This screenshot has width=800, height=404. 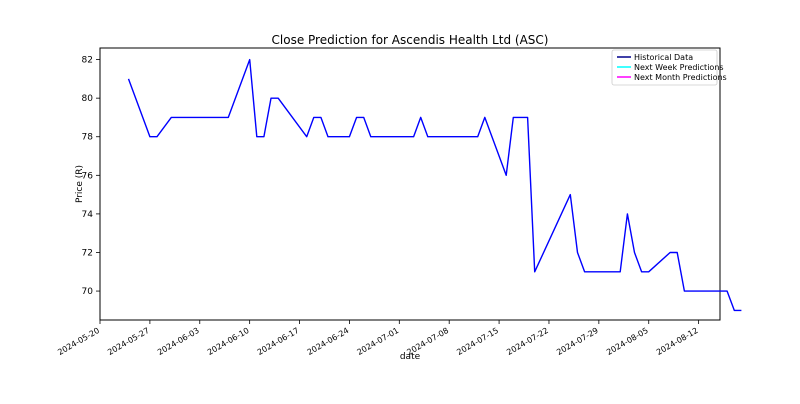 What do you see at coordinates (228, 341) in the screenshot?
I see `x-tick-label: 2024-06-10` at bounding box center [228, 341].